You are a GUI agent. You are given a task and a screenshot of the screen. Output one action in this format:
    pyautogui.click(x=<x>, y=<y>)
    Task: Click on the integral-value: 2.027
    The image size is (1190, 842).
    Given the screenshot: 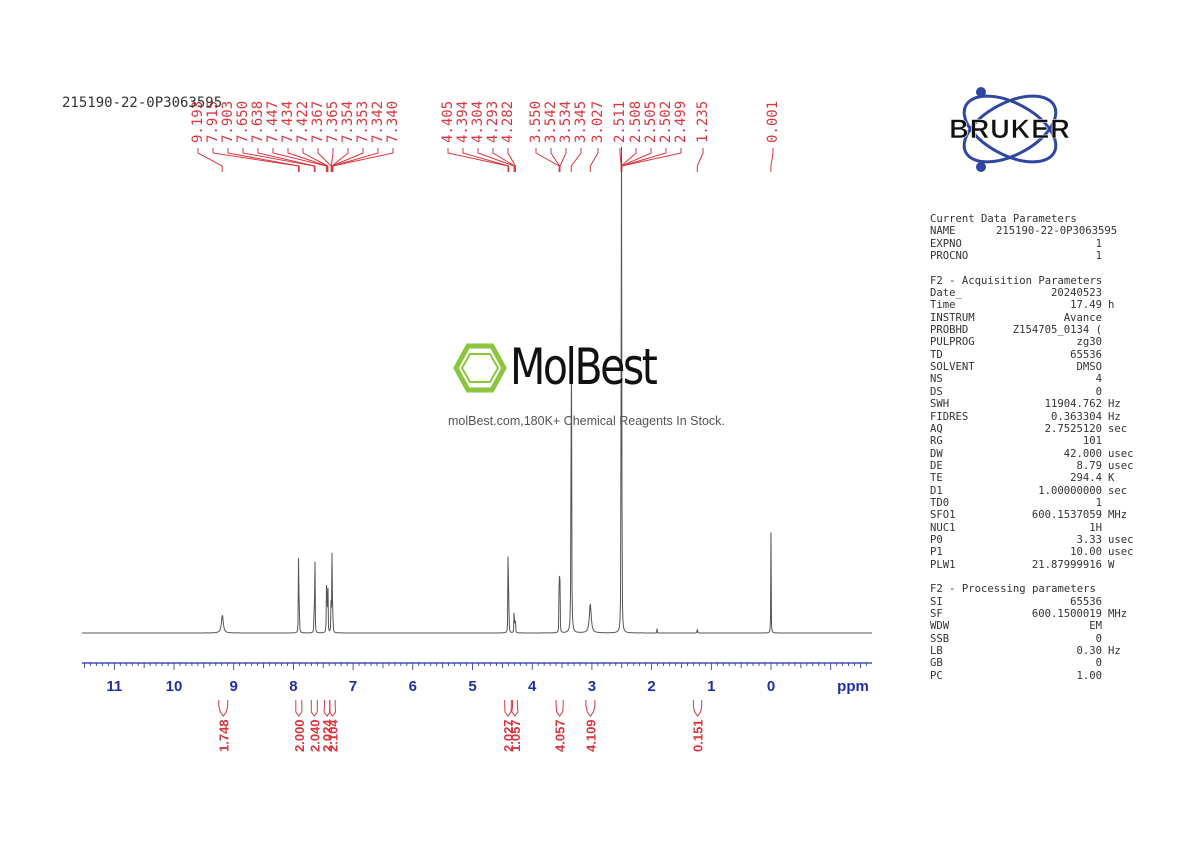 What is the action you would take?
    pyautogui.click(x=508, y=735)
    